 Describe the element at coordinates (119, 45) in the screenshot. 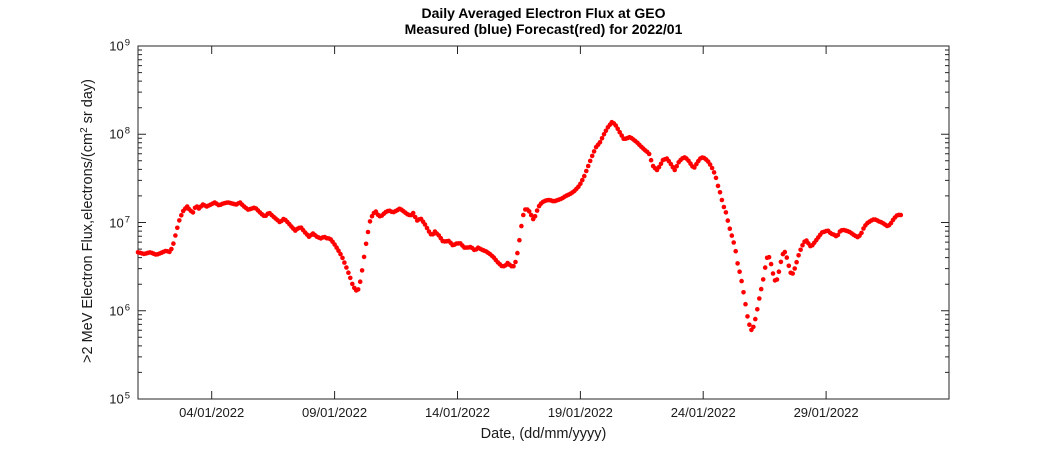

I see `y-tick-label: 10⁹` at that location.